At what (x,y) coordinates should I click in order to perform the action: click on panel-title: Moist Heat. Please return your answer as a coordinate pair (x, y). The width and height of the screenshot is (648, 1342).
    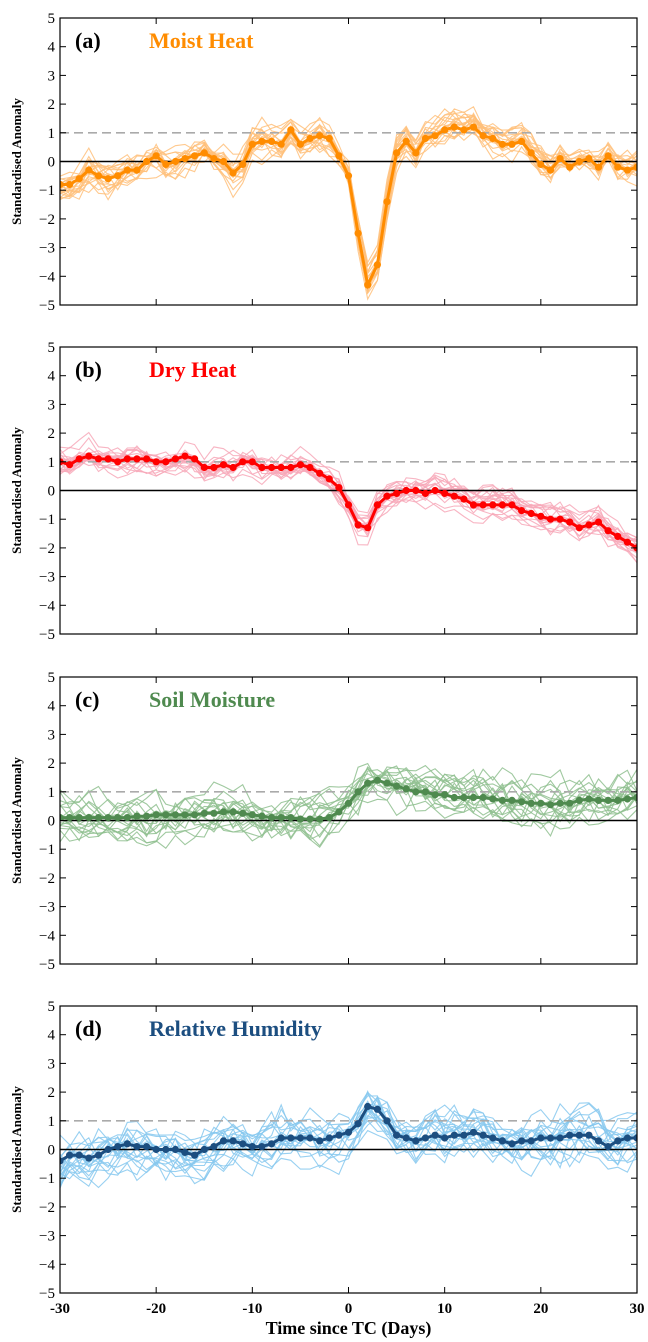
    Looking at the image, I should click on (201, 40).